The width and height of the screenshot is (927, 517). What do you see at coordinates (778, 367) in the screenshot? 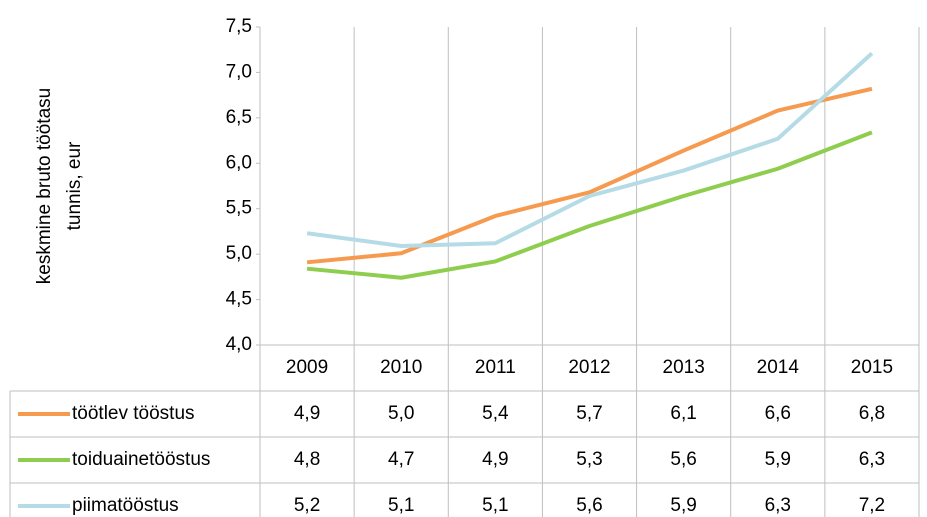
I see `x-tick-label: 2014` at bounding box center [778, 367].